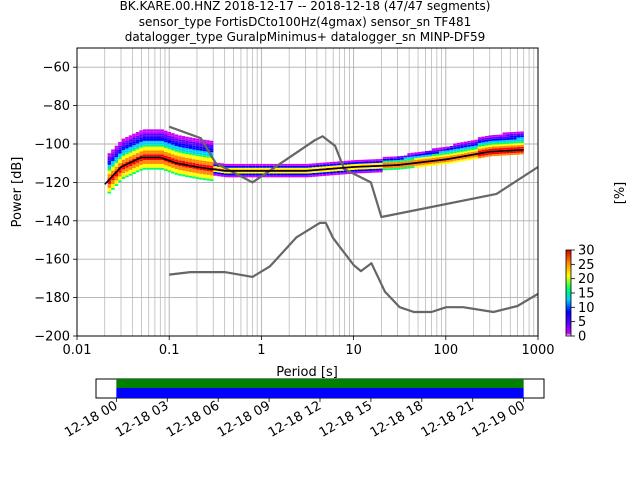 The height and width of the screenshot is (480, 640). I want to click on colorbar-tick-label: 0, so click(582, 337).